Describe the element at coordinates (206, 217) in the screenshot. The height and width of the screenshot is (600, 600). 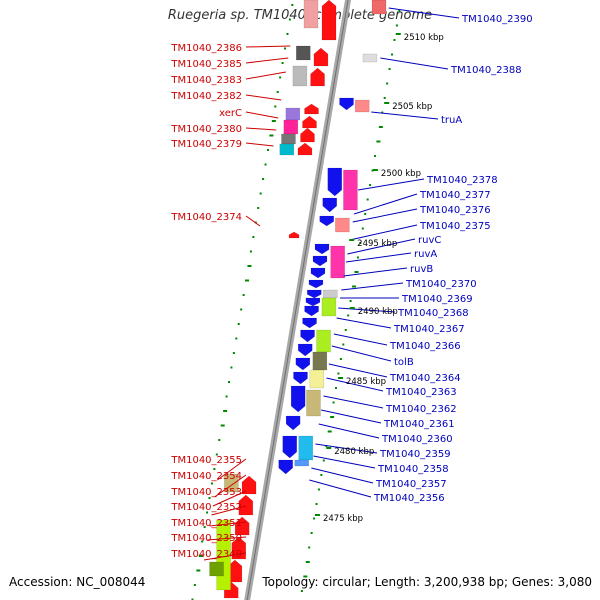
I see `gene-label: TM1040_2374` at that location.